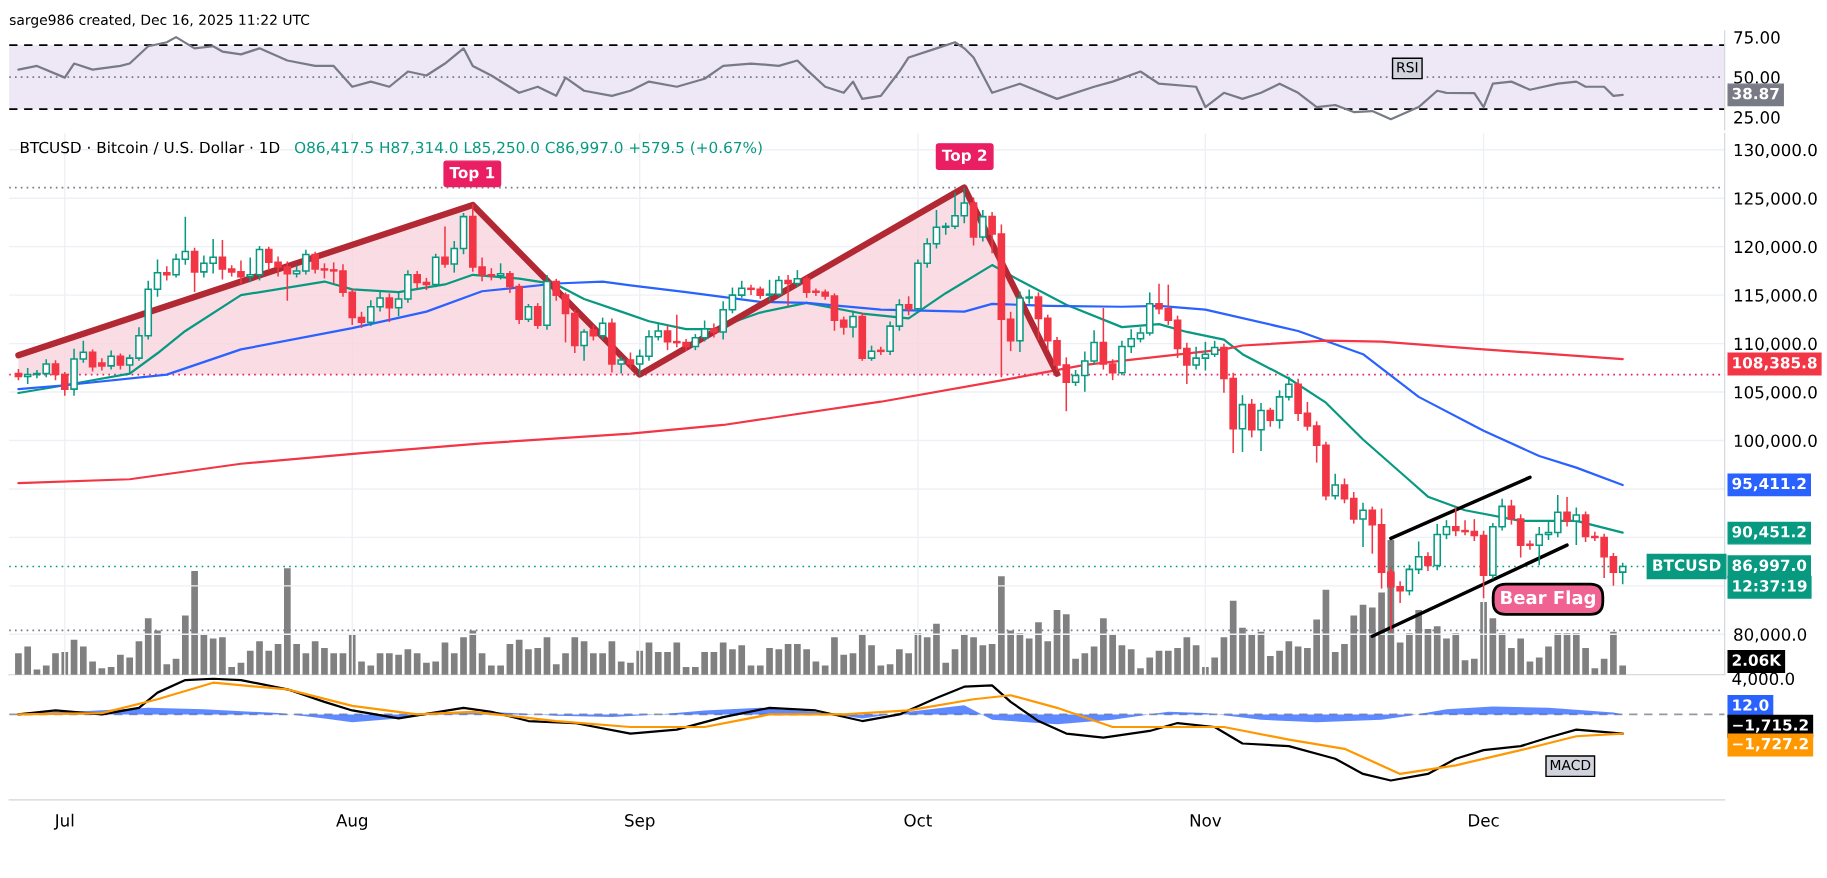 The width and height of the screenshot is (1827, 878). I want to click on chart-title: BTCUSD · Bitcoin / U.S. Dollar · 1D, so click(150, 148).